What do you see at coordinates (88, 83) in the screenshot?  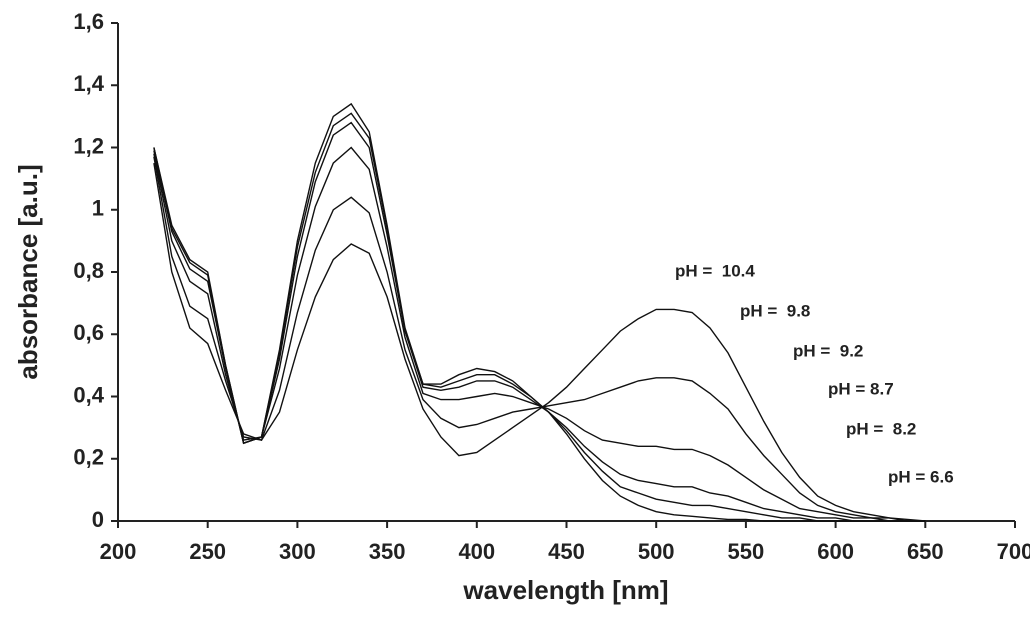 I see `y-tick-label: 1,4` at bounding box center [88, 83].